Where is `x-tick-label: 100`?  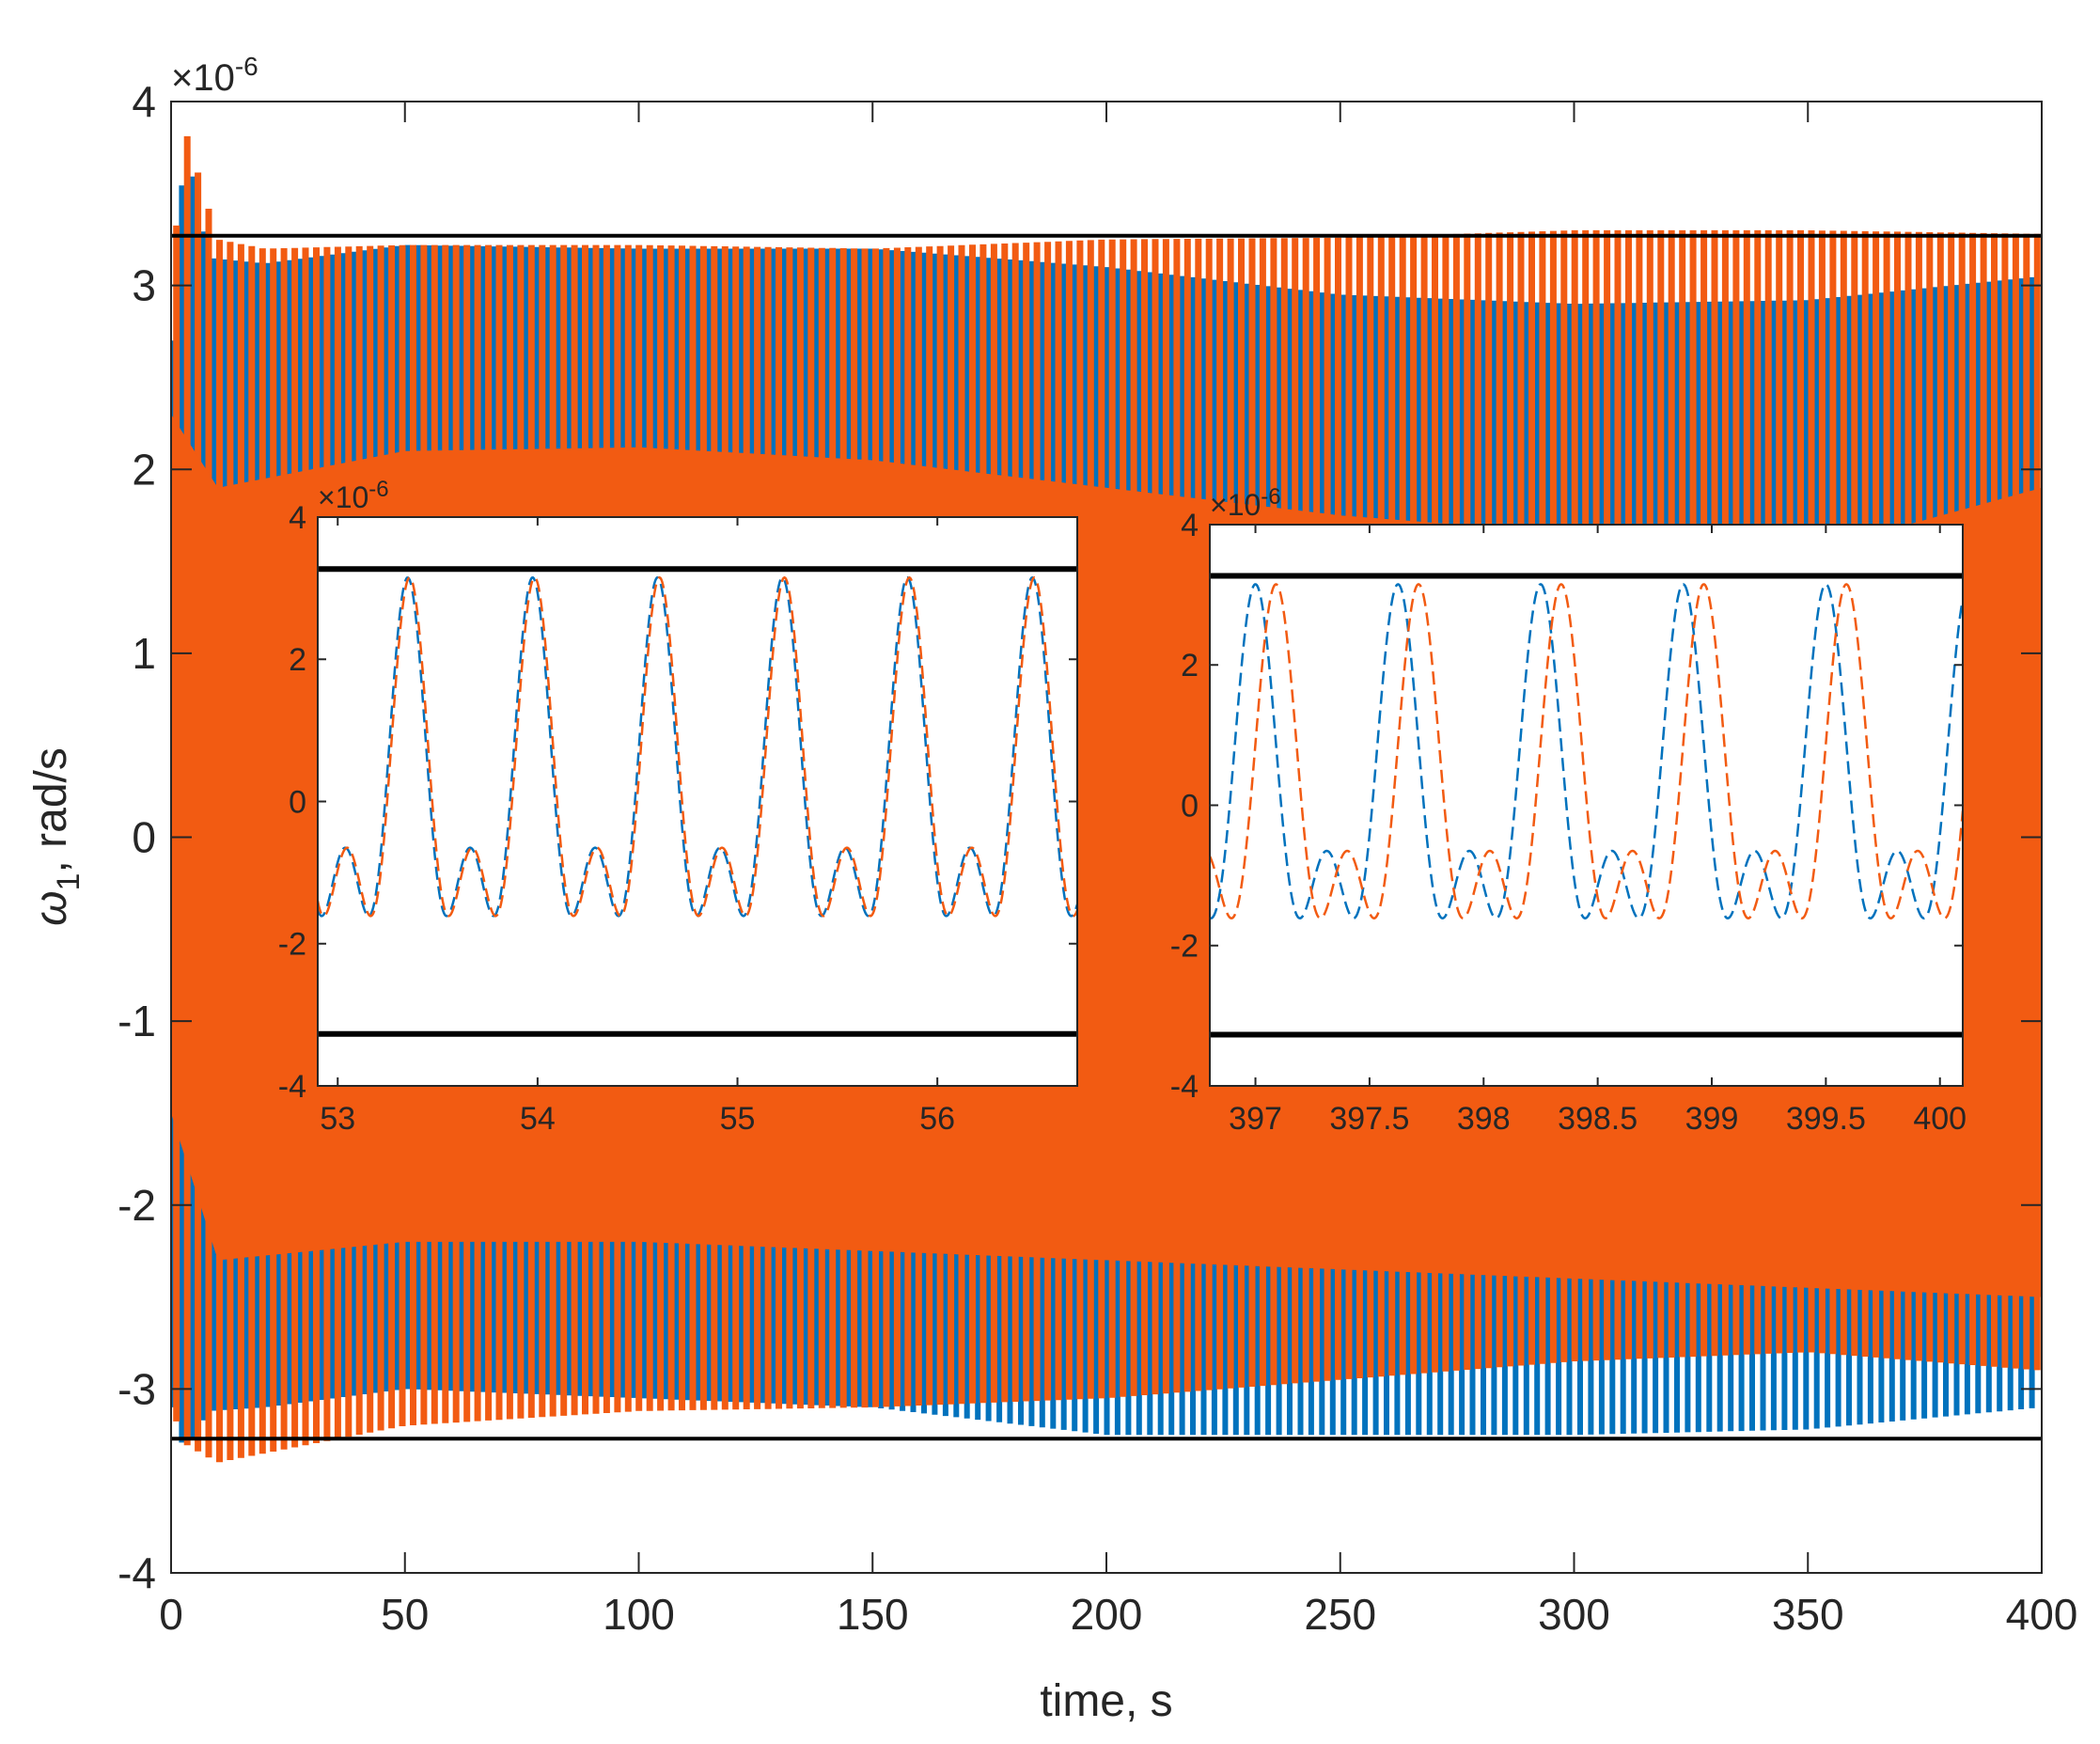
x-tick-label: 100 is located at coordinates (639, 1614).